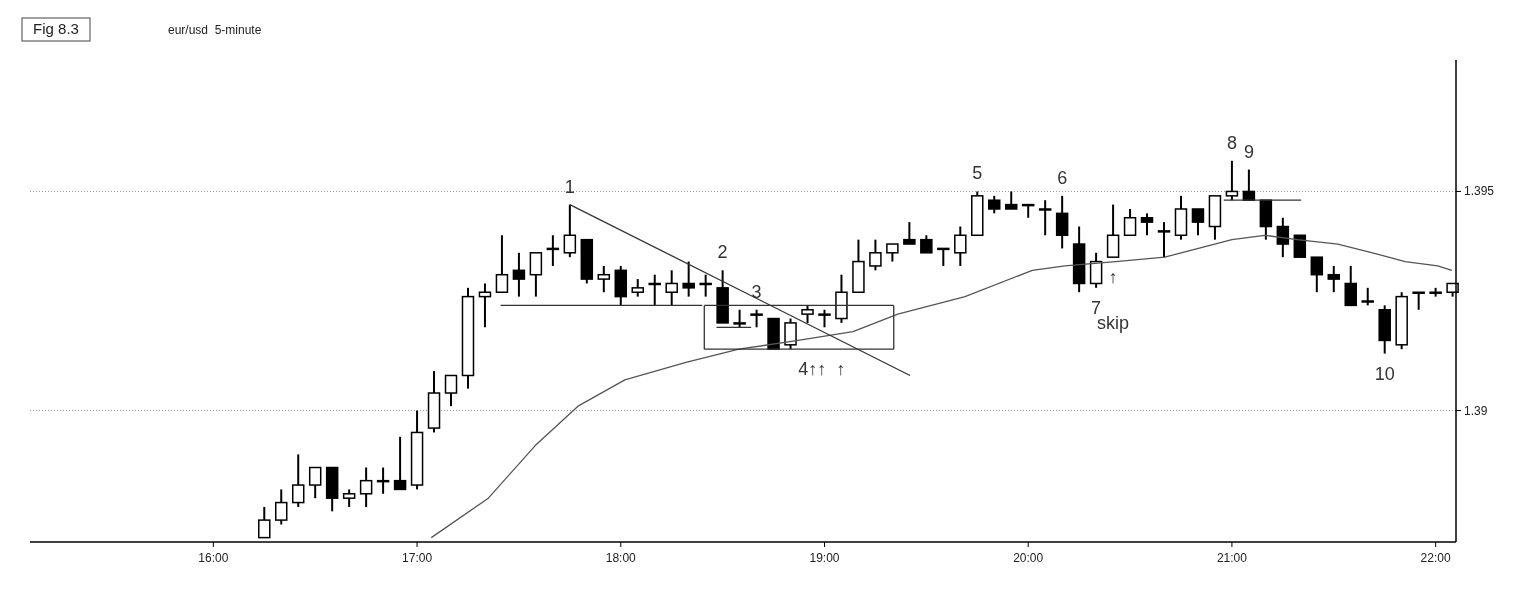  I want to click on annotation: 1, so click(569, 186).